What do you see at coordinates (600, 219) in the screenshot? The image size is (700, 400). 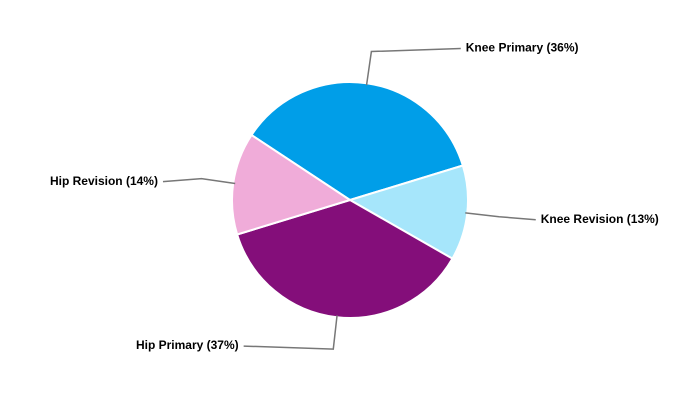 I see `data-label: Knee Revision (13%)` at bounding box center [600, 219].